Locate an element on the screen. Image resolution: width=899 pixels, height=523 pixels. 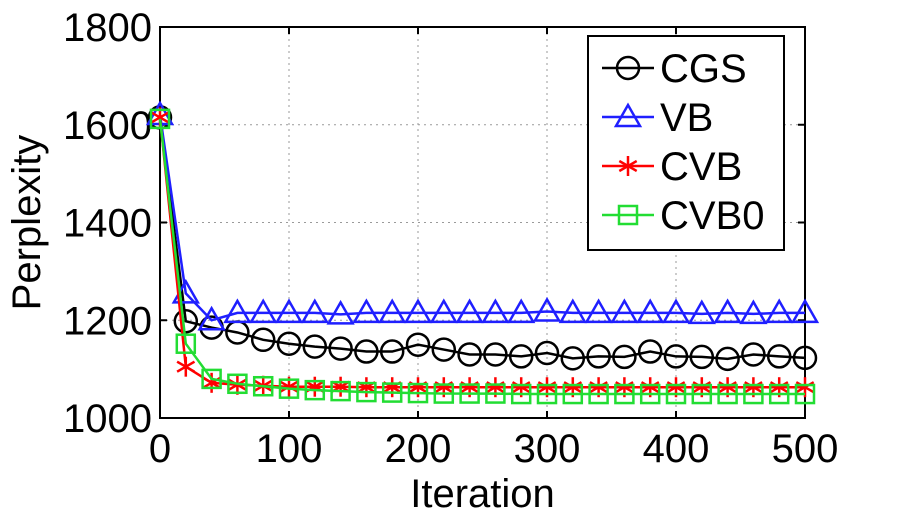
y-tick-label: 1800 is located at coordinates (107, 28).